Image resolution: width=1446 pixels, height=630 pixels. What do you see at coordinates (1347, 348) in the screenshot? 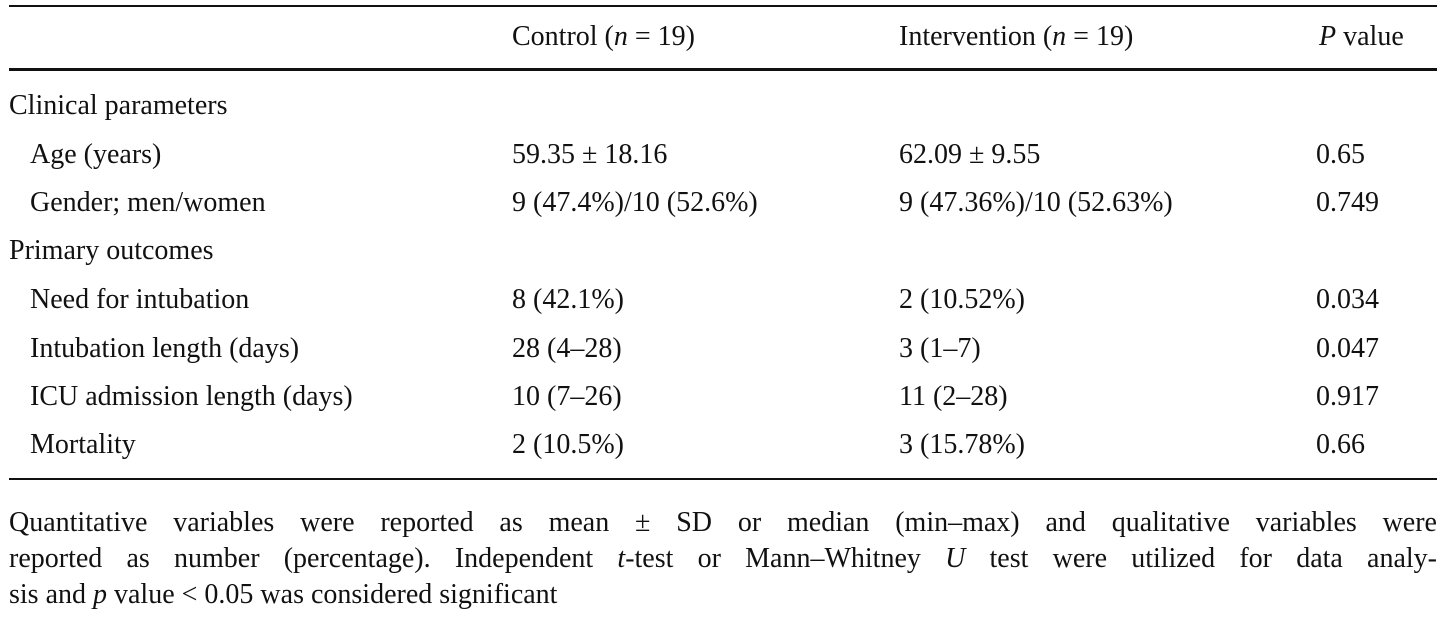
I see `p-value: 0.047` at bounding box center [1347, 348].